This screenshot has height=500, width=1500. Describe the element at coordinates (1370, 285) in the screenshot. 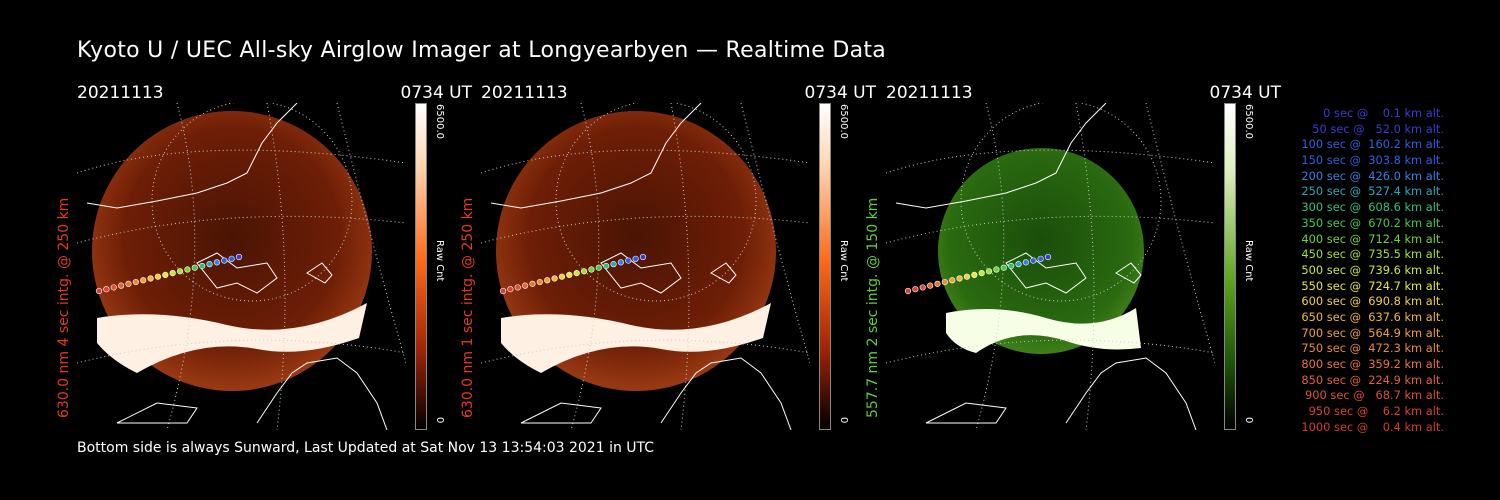

I see `legend-item: 550 sec @ 724.7 km alt.` at that location.